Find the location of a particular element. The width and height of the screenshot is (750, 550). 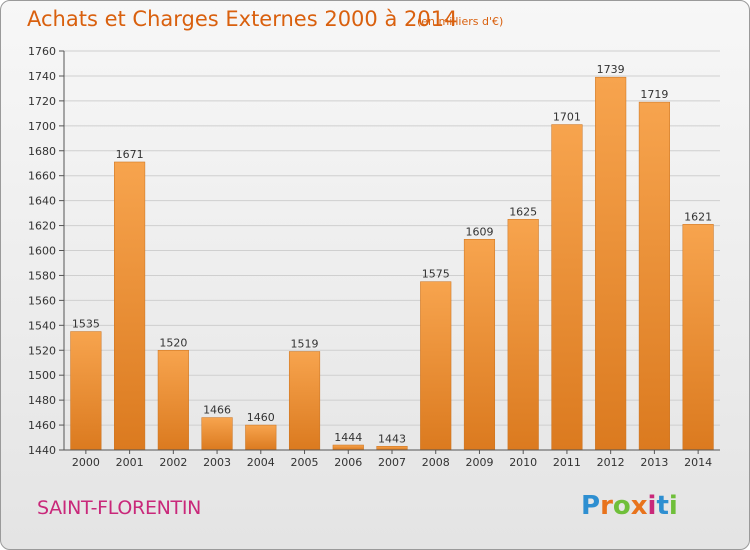

bar-2001 is located at coordinates (130, 306).